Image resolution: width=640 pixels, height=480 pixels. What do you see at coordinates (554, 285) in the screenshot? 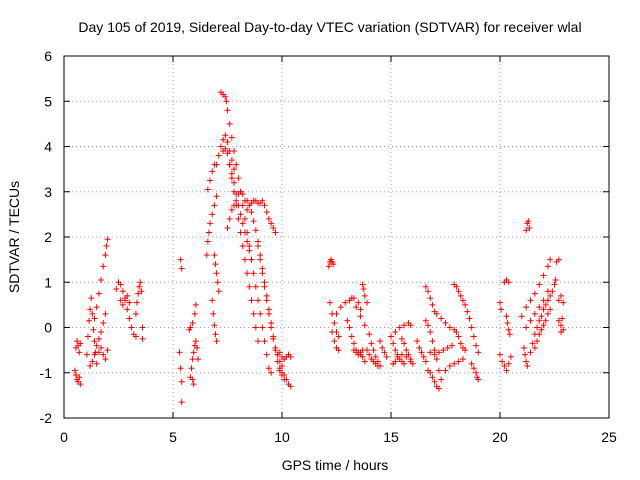
I see `series-arc-bj` at bounding box center [554, 285].